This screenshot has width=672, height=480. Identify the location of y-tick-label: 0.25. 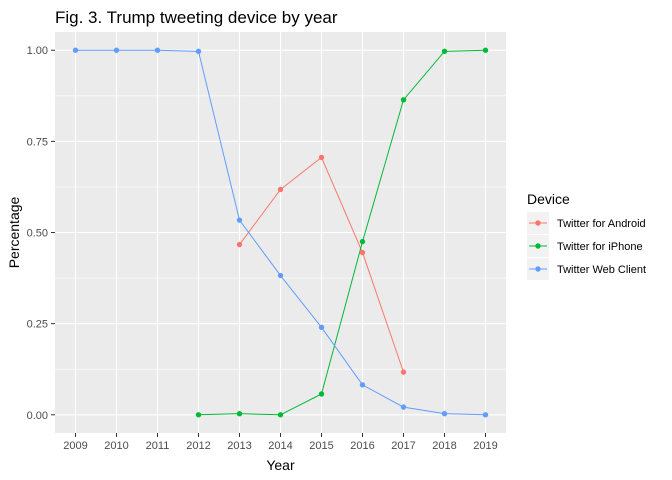
(37, 325).